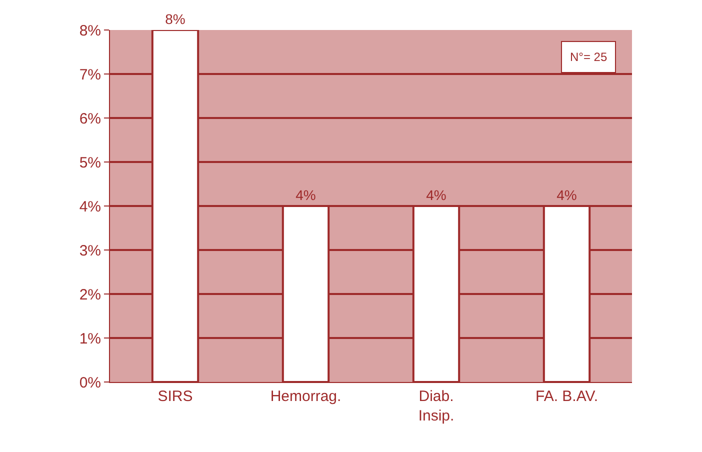  Describe the element at coordinates (90, 383) in the screenshot. I see `y-tick-label: 0%` at that location.